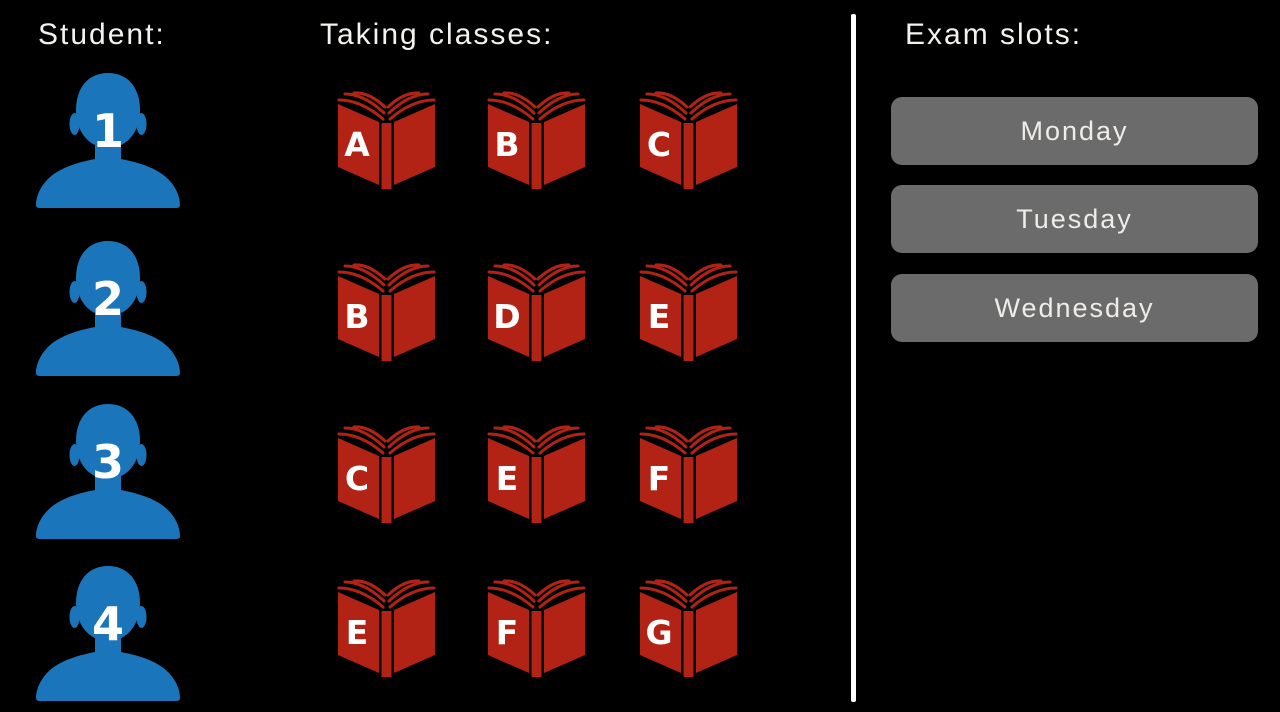 Image resolution: width=1280 pixels, height=712 pixels. I want to click on student-1: 1, so click(108, 141).